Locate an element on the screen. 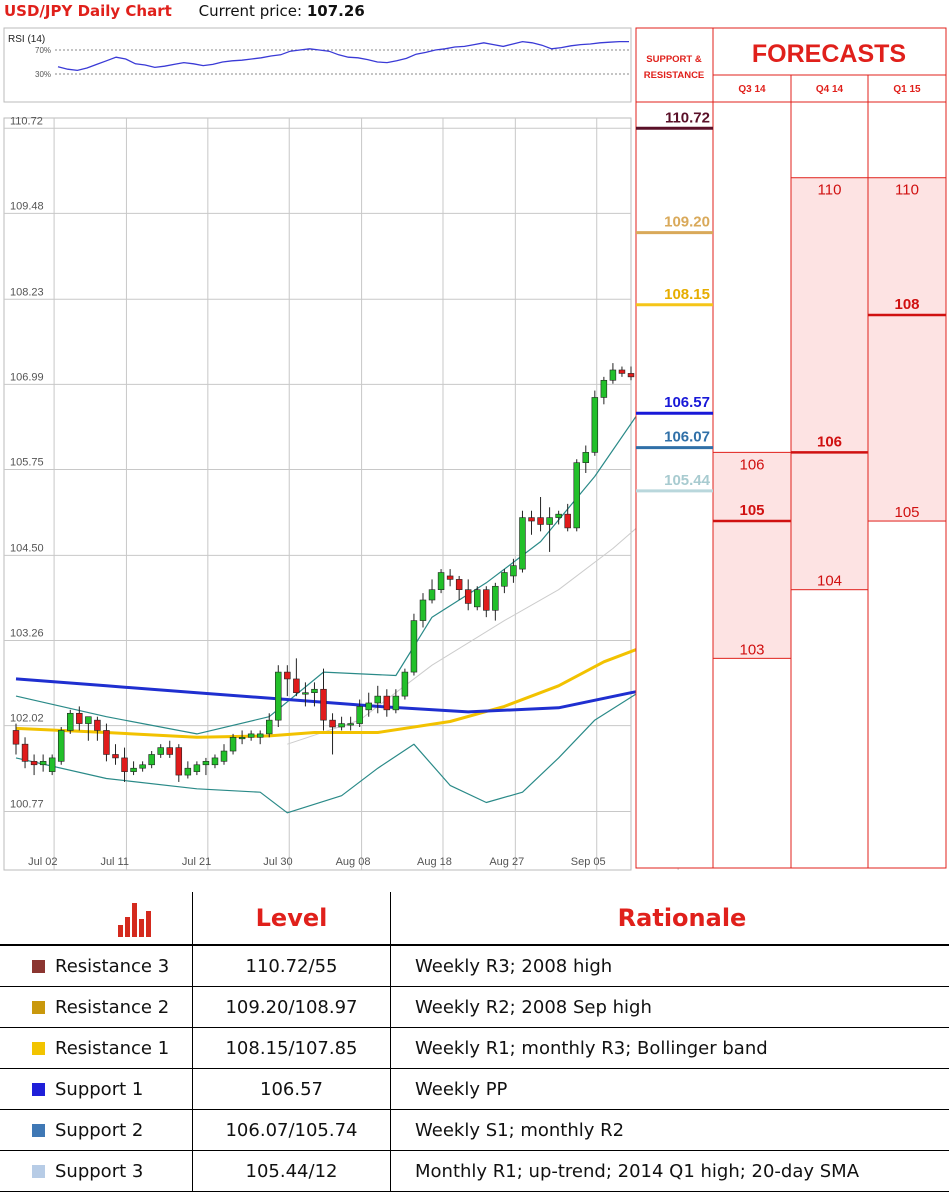  rsi-level-label: 30% is located at coordinates (43, 74).